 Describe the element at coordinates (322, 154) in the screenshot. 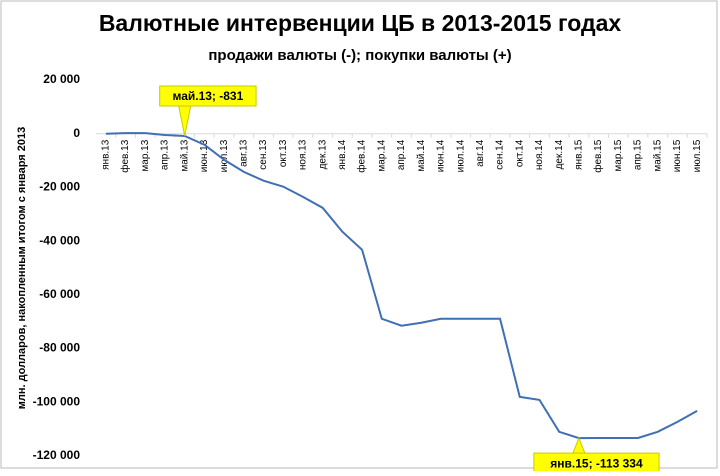

I see `x-tick-label: дек.13` at that location.